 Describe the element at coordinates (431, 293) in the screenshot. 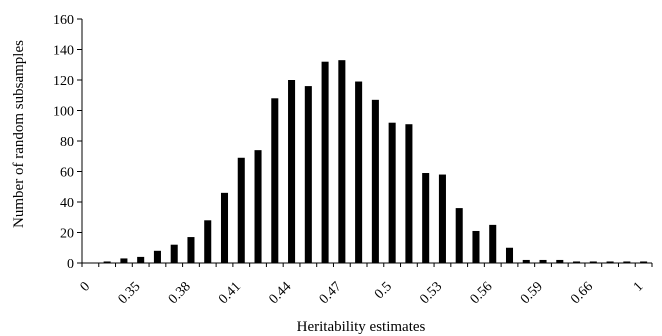

I see `x-tick-label: 0.53` at that location.